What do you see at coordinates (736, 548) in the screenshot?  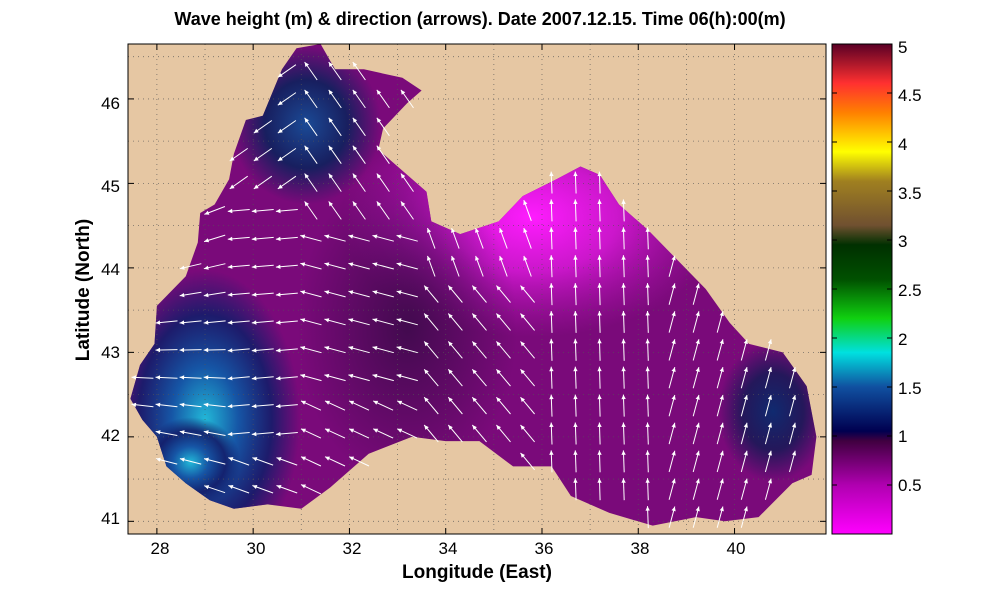 I see `x-tick-label: 40` at bounding box center [736, 548].